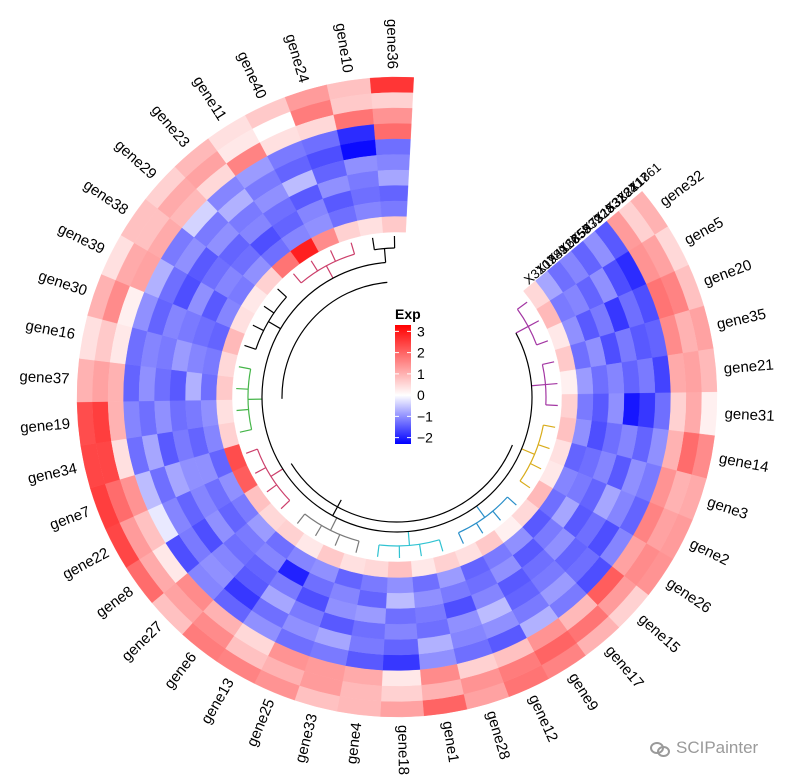 Image resolution: width=802 pixels, height=783 pixels. What do you see at coordinates (297, 58) in the screenshot?
I see `gene-label: gene24` at bounding box center [297, 58].